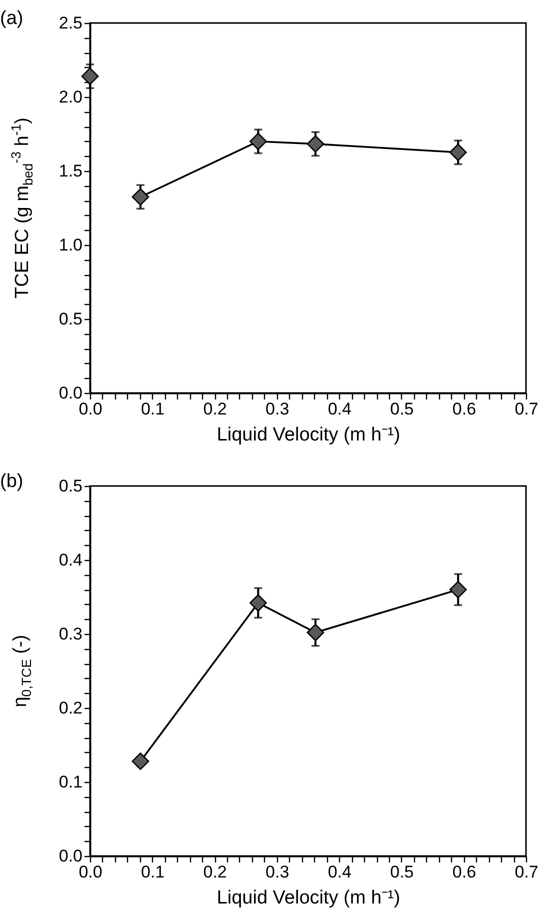 The width and height of the screenshot is (550, 919). I want to click on y-tick-label: 0.4, so click(70, 560).